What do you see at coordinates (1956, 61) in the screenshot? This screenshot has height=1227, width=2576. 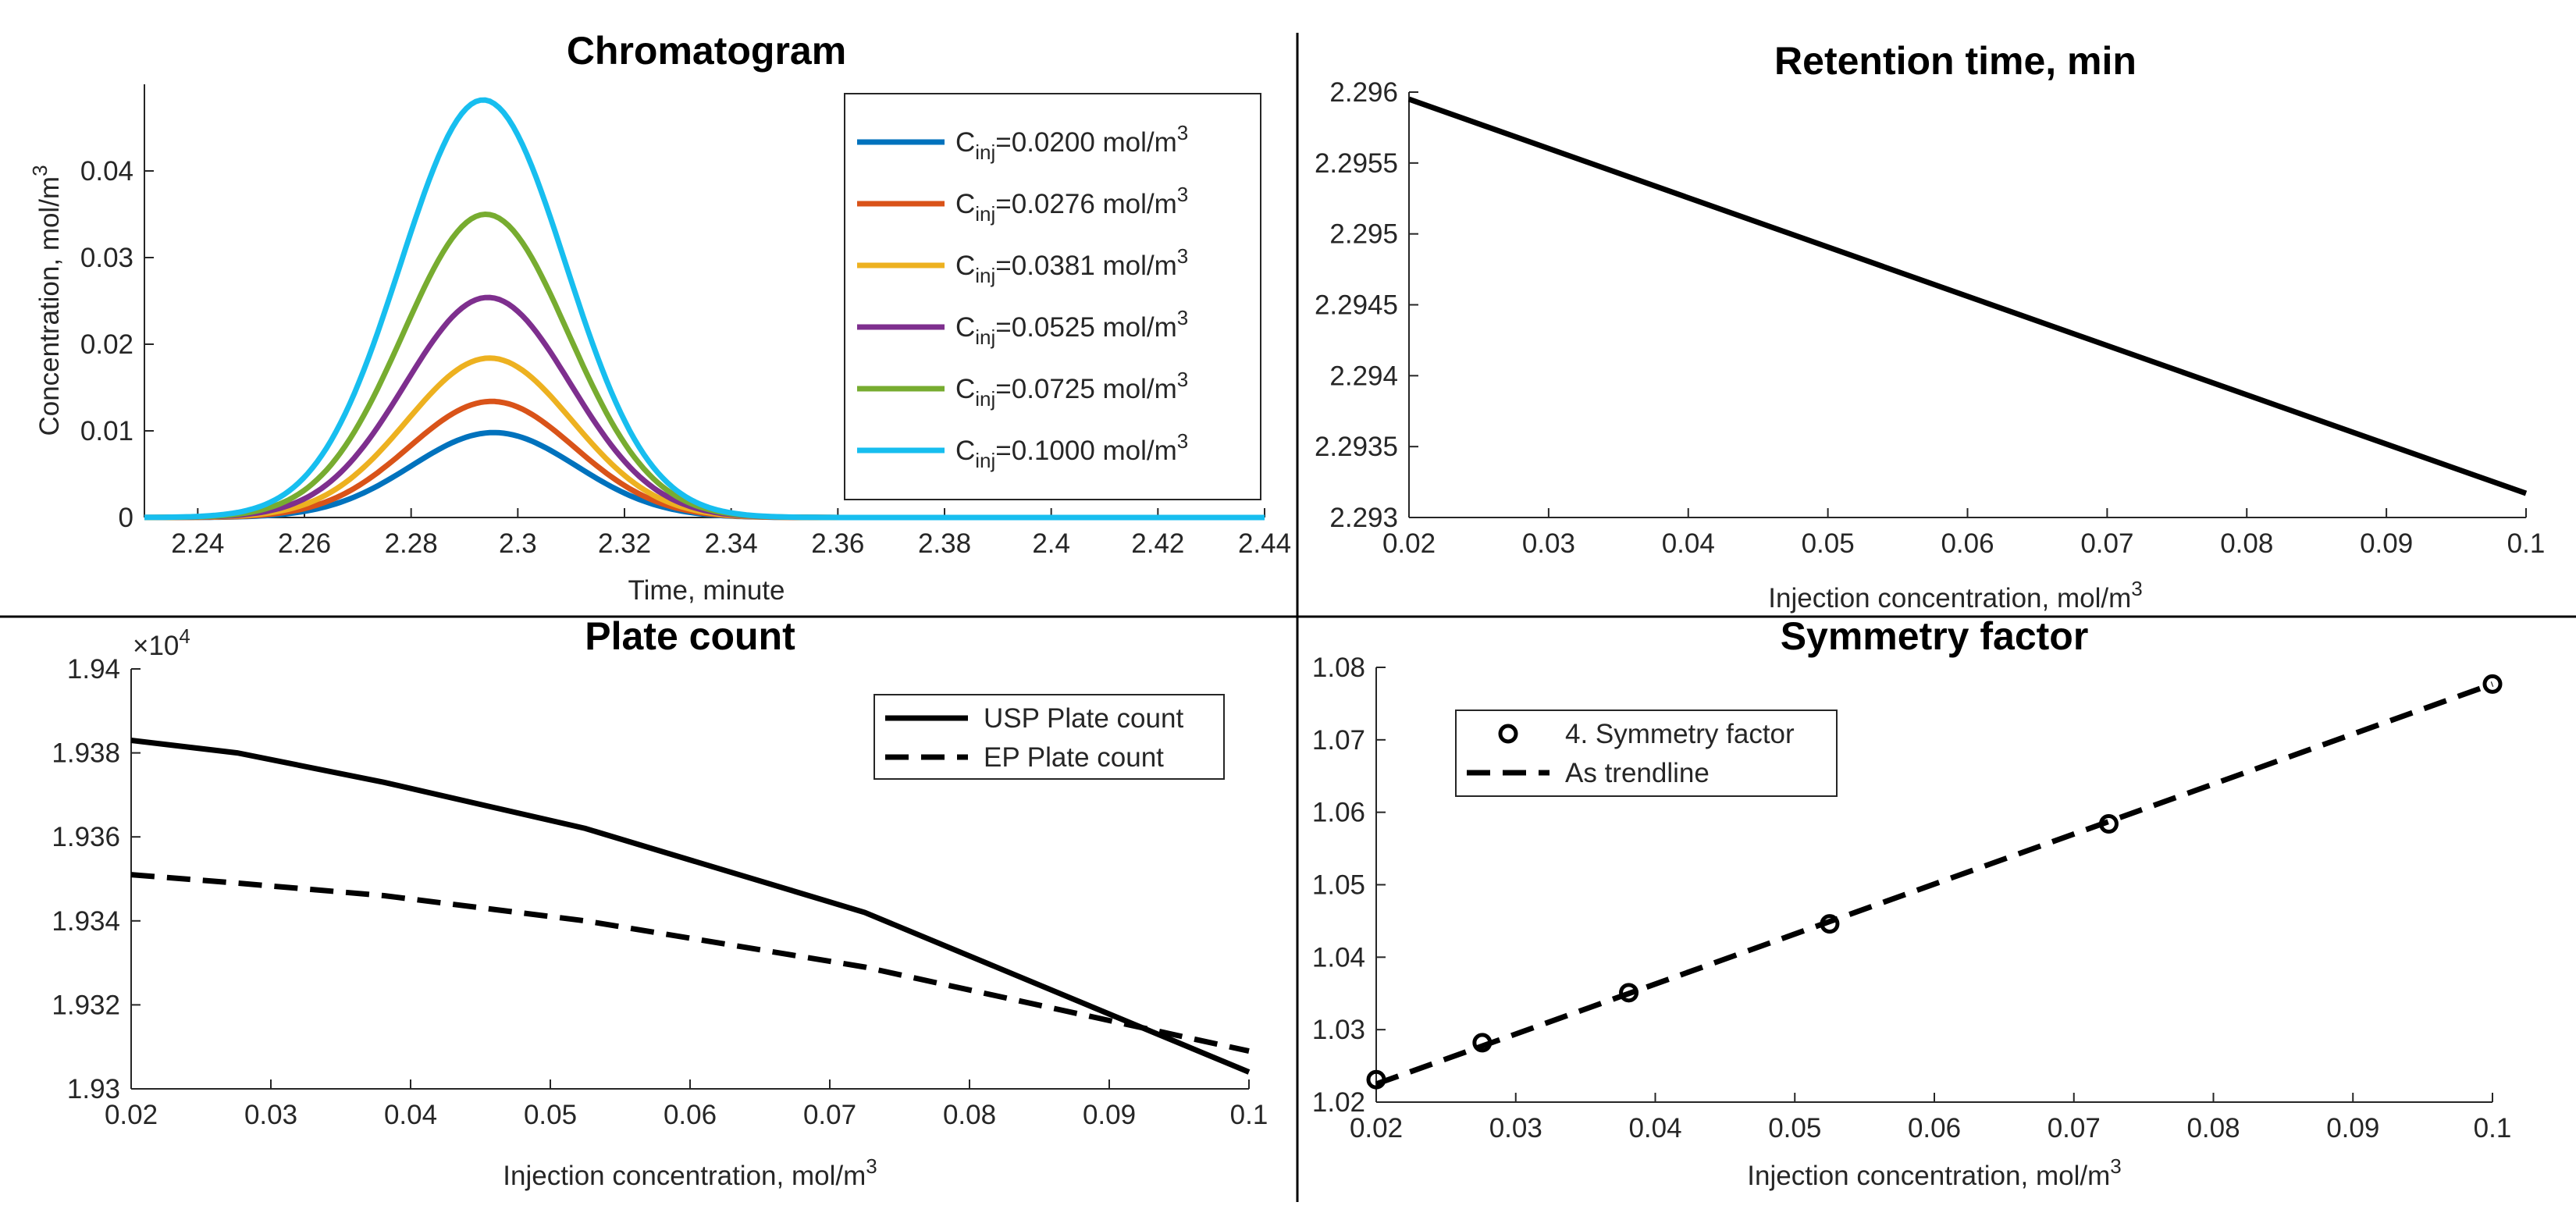 I see `chart-title: Retention time, min` at bounding box center [1956, 61].